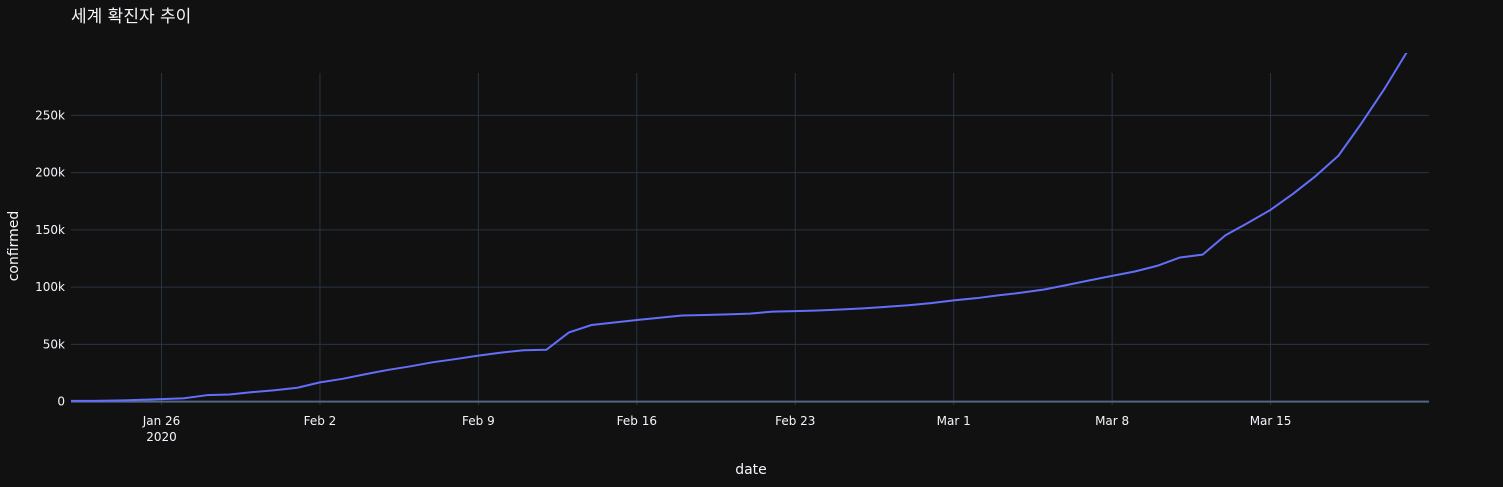  I want to click on x-tick-sublabel: 2020, so click(161, 437).